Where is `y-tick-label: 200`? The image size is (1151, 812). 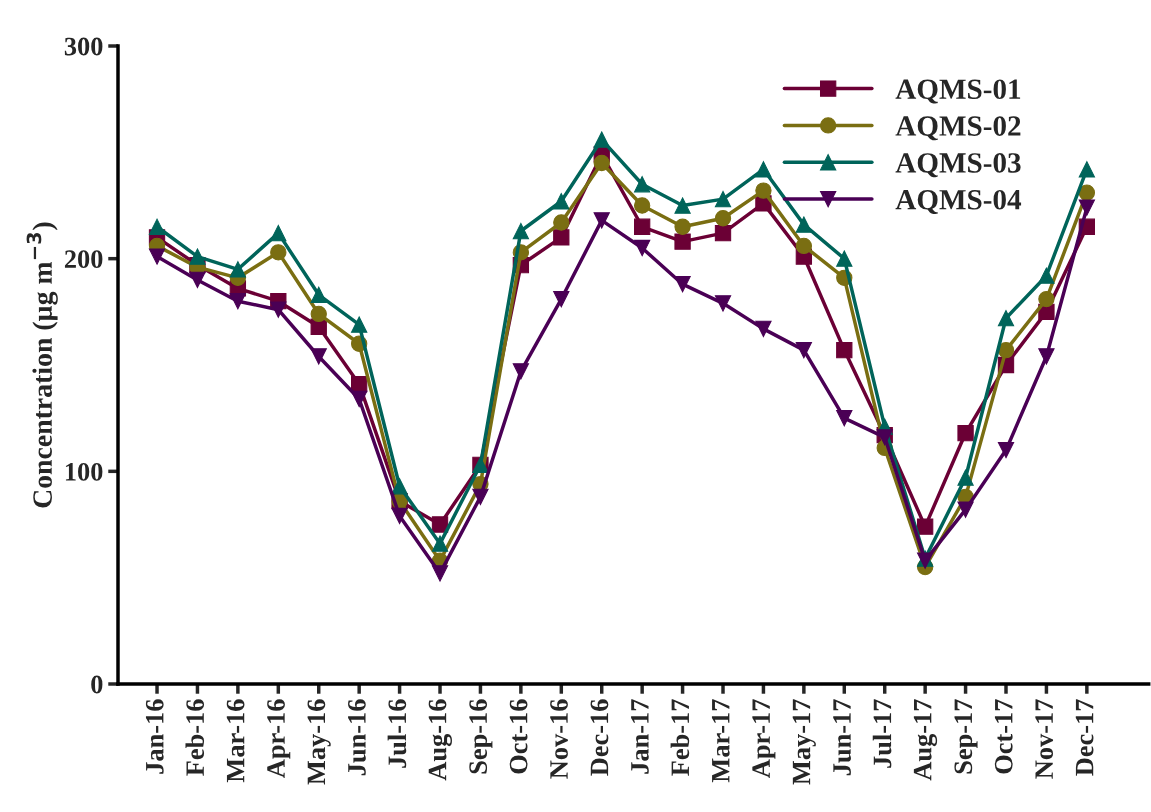
y-tick-label: 200 is located at coordinates (83, 259).